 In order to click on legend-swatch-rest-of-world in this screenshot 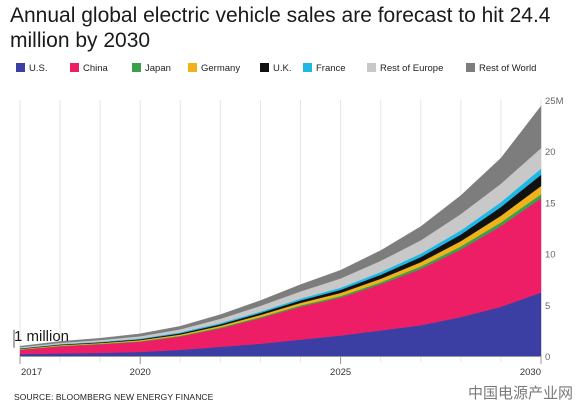, I will do `click(470, 67)`.